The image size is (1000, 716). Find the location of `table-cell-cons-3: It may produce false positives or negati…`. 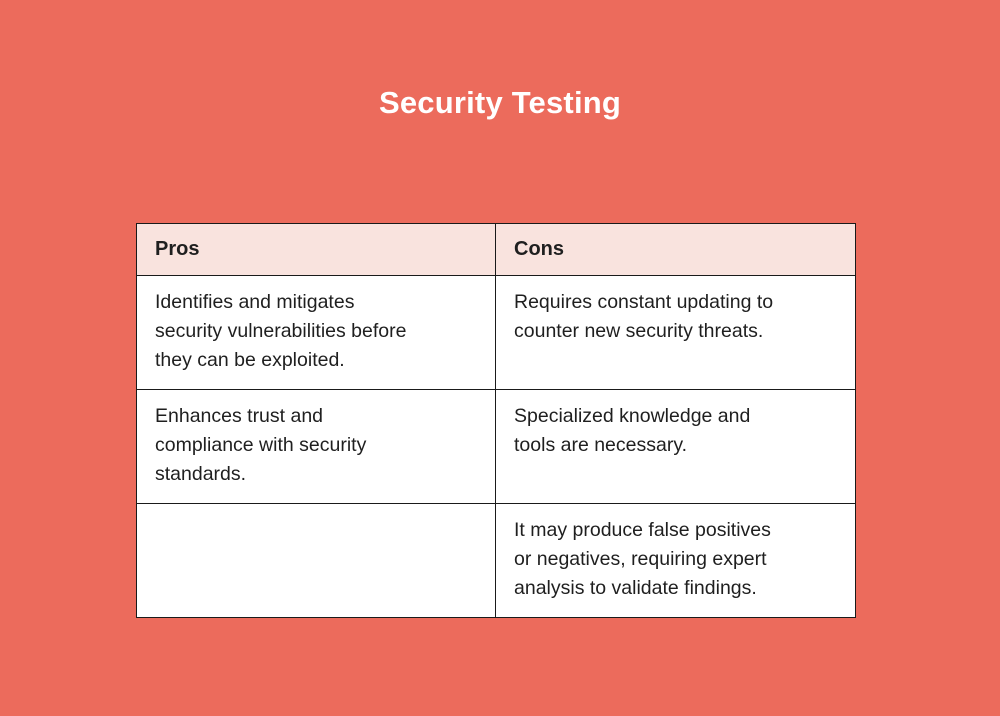

table-cell-cons-3: It may produce false positives or negati… is located at coordinates (675, 560).